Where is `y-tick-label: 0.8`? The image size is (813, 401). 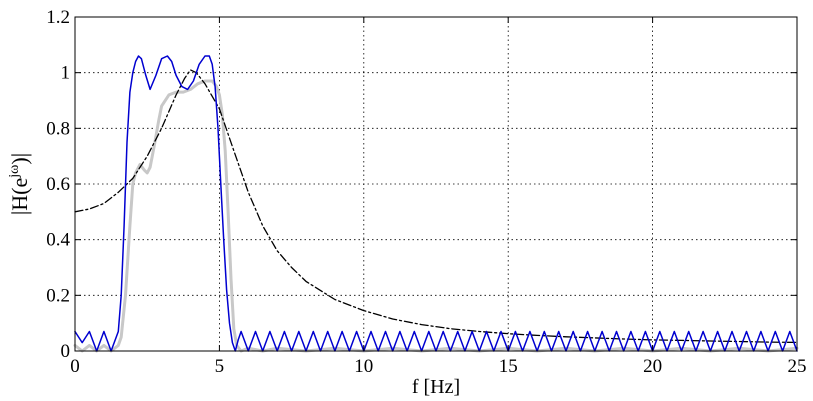
y-tick-label: 0.8 is located at coordinates (58, 128).